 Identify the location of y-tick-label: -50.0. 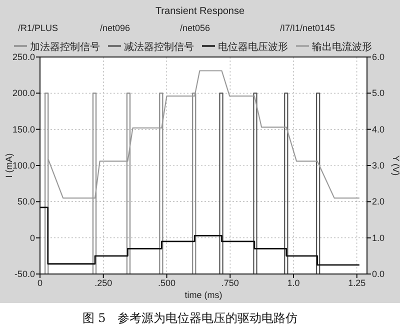
(24, 274).